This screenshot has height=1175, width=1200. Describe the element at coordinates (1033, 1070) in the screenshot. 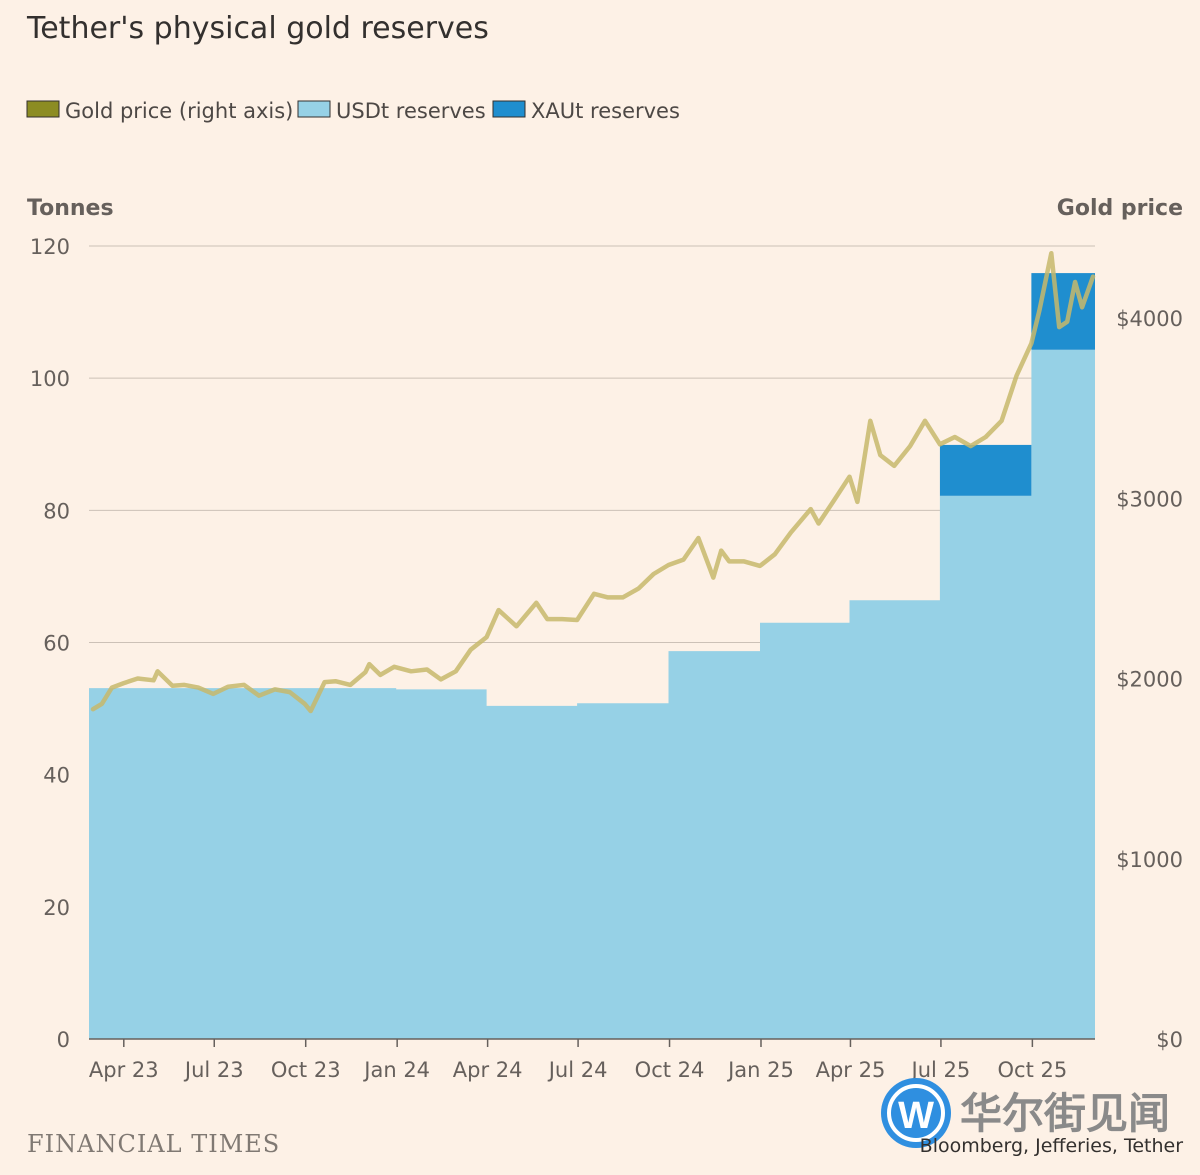

I see `x-tick-label: Oct 25` at that location.